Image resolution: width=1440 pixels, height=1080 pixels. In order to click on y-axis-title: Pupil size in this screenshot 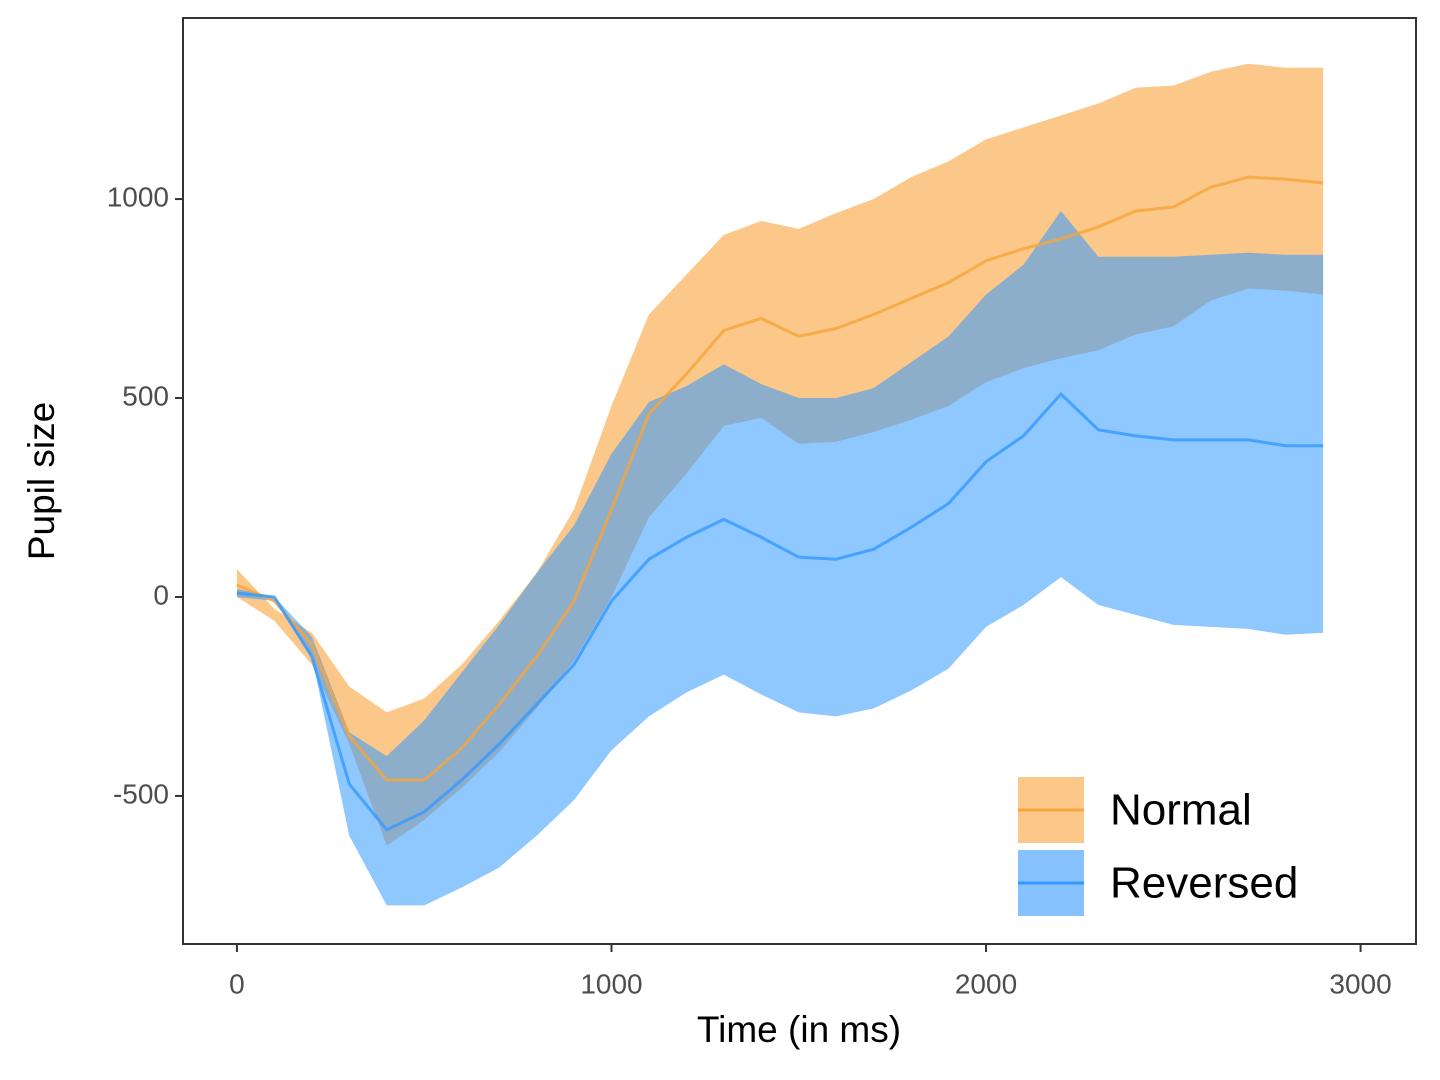, I will do `click(41, 481)`.